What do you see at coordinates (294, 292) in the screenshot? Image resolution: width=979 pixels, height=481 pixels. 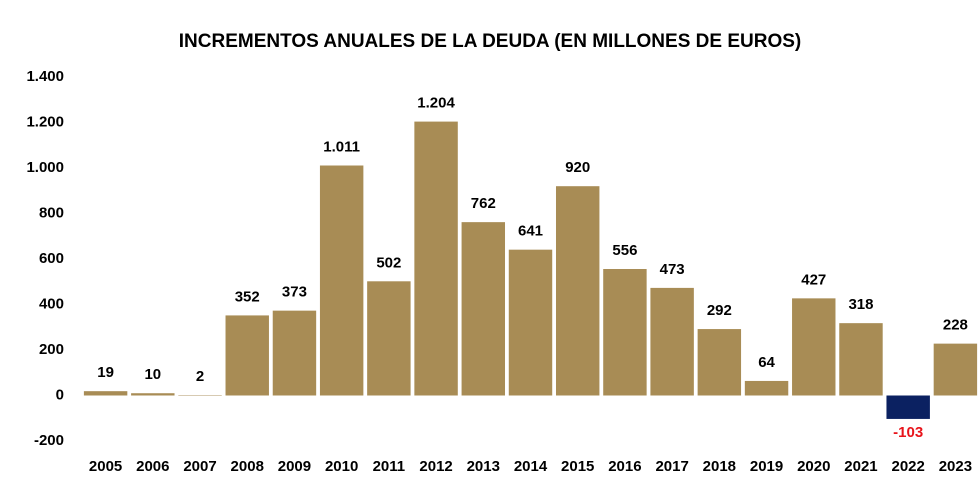 I see `value-label: 373` at bounding box center [294, 292].